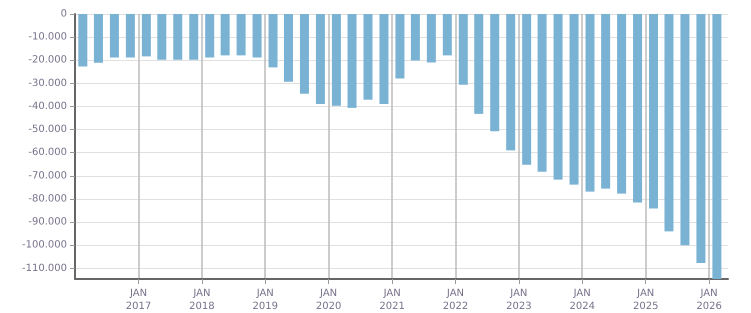  What do you see at coordinates (47, 152) in the screenshot?
I see `y-tick-label: -60.000` at bounding box center [47, 152].